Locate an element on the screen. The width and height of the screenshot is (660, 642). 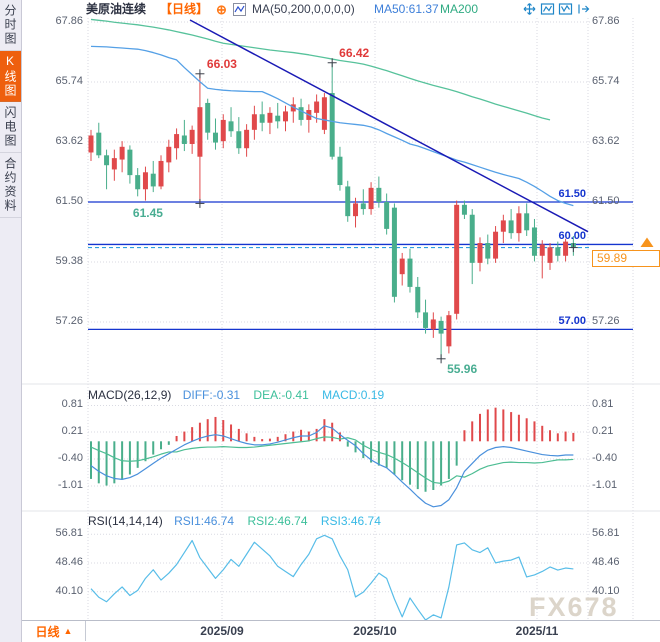
sidebar-item-timeshare: 分时图 is located at coordinates (10, 25).